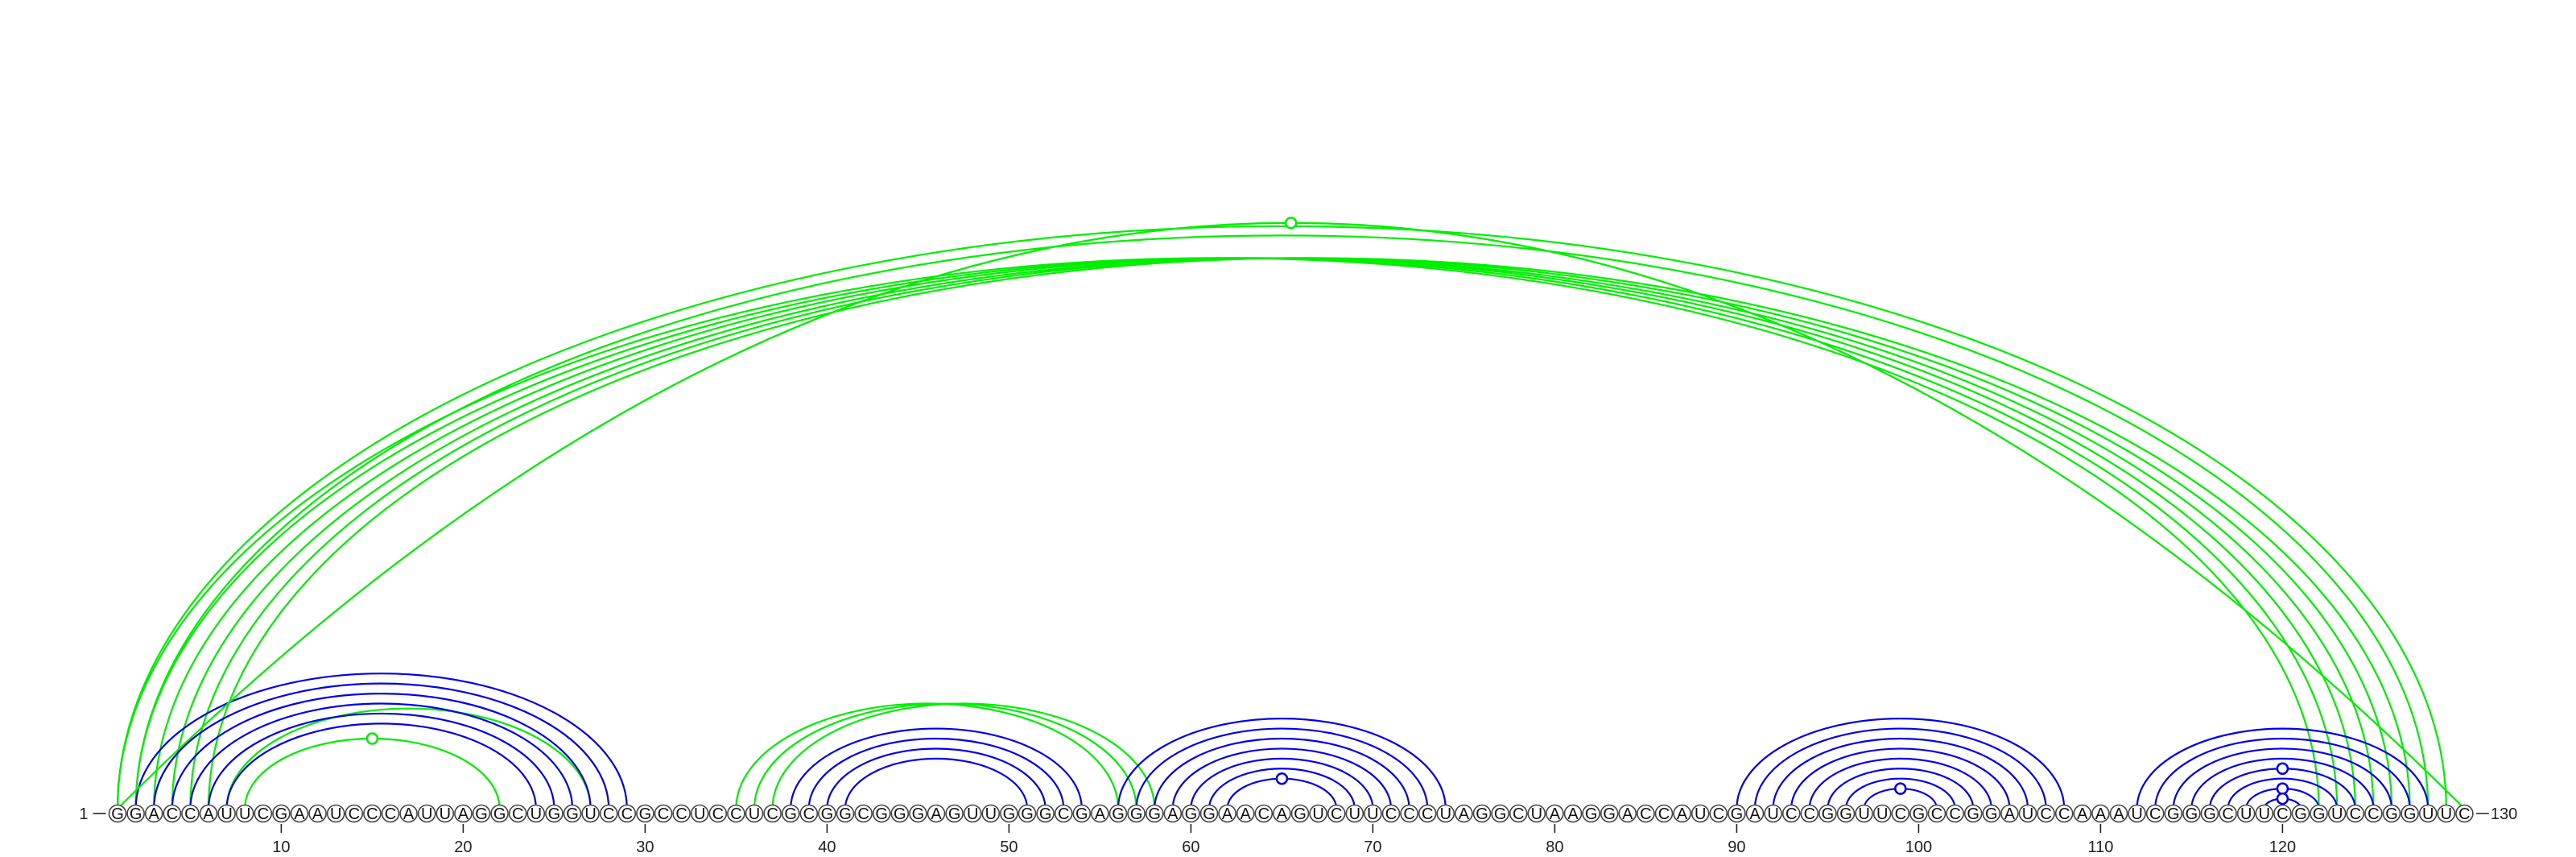 The height and width of the screenshot is (857, 2576). Describe the element at coordinates (2100, 847) in the screenshot. I see `tick-label: 110` at that location.